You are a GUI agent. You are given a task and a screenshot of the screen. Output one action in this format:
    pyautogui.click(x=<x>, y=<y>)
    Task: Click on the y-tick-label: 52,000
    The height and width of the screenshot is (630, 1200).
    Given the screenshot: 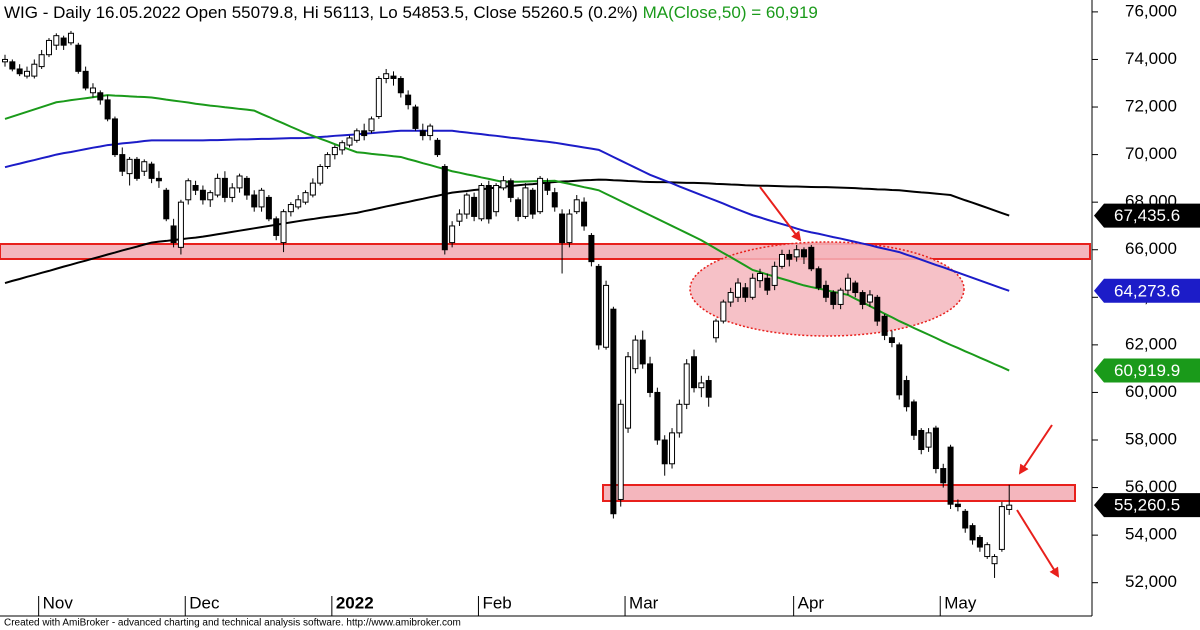 What is the action you would take?
    pyautogui.click(x=1151, y=581)
    